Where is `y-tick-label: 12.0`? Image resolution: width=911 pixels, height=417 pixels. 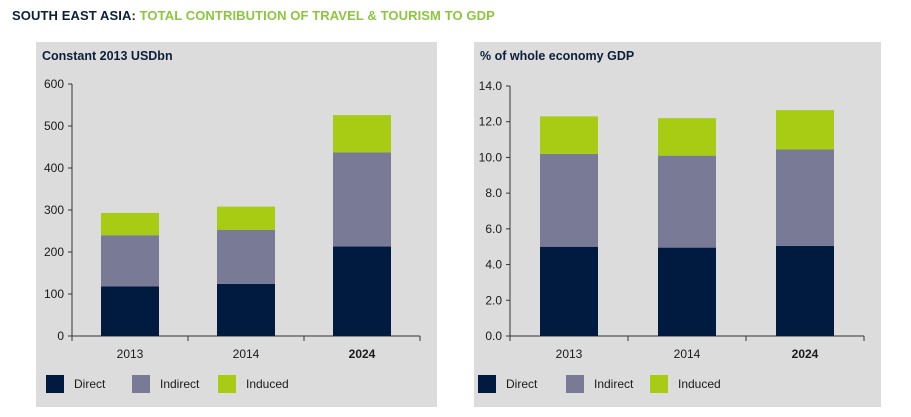 y-tick-label: 12.0 is located at coordinates (491, 122).